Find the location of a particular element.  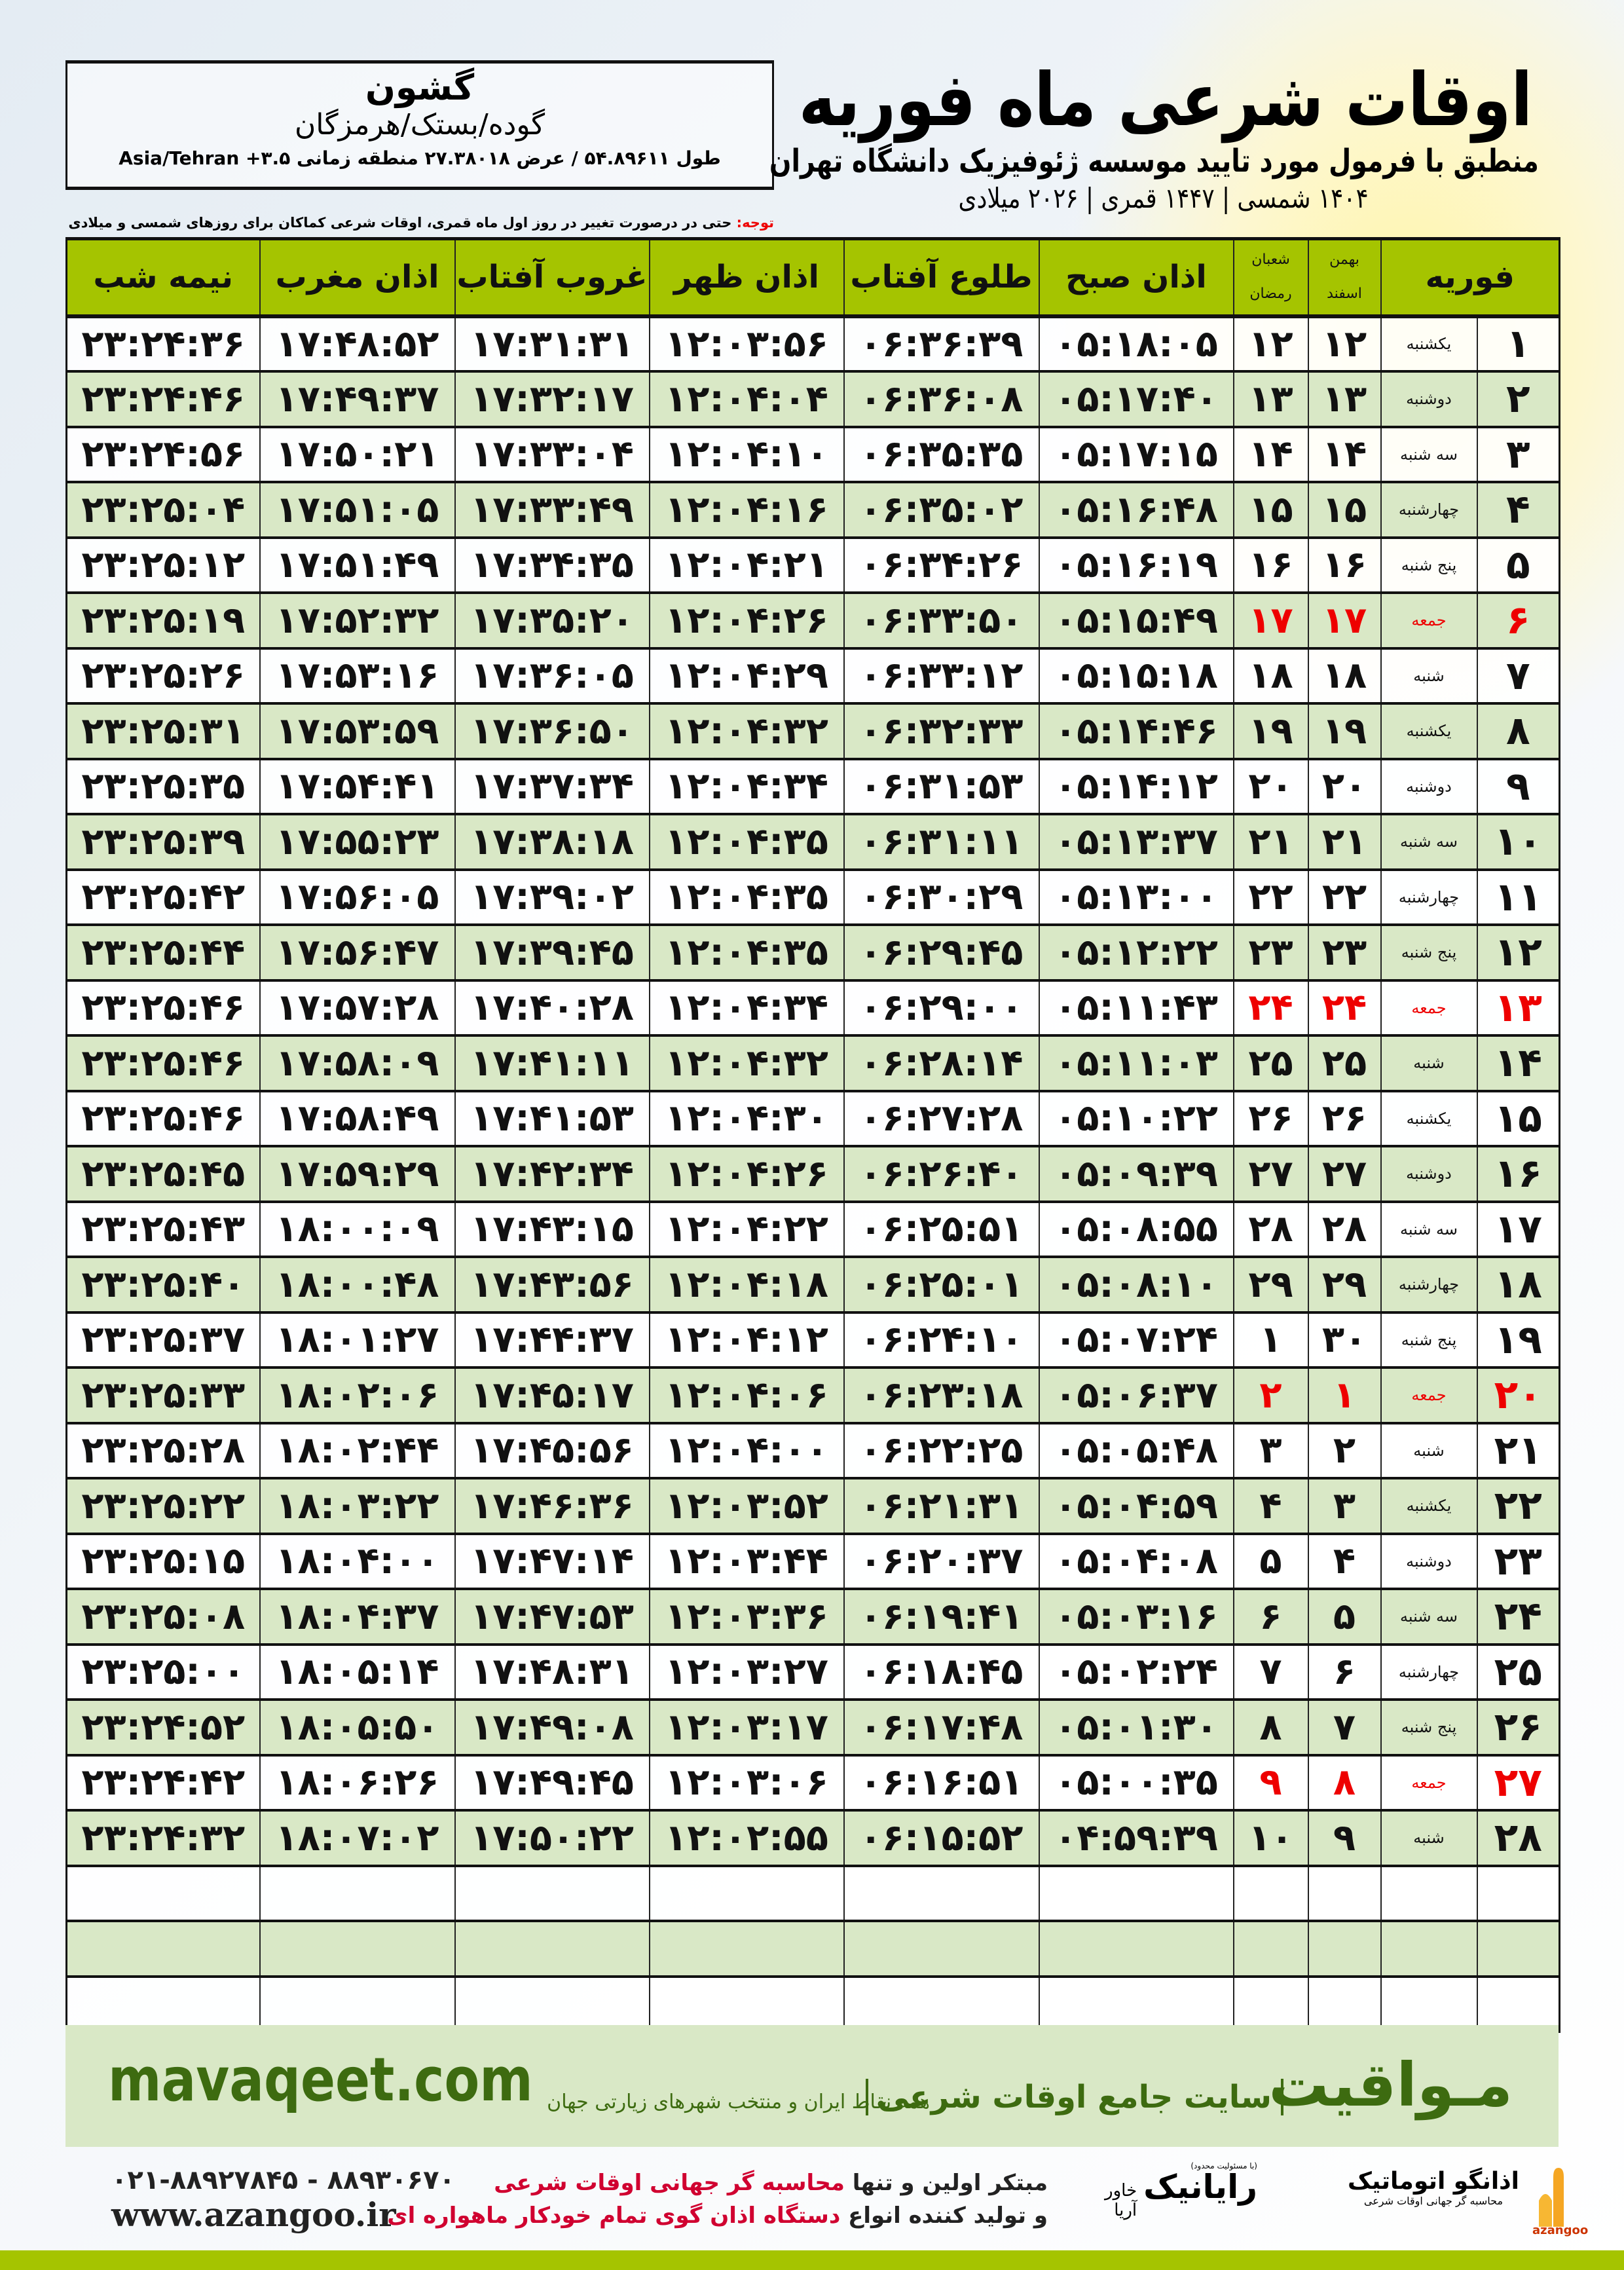

time-cell: ۱۷:۵۰:۲۱ is located at coordinates (357, 454).